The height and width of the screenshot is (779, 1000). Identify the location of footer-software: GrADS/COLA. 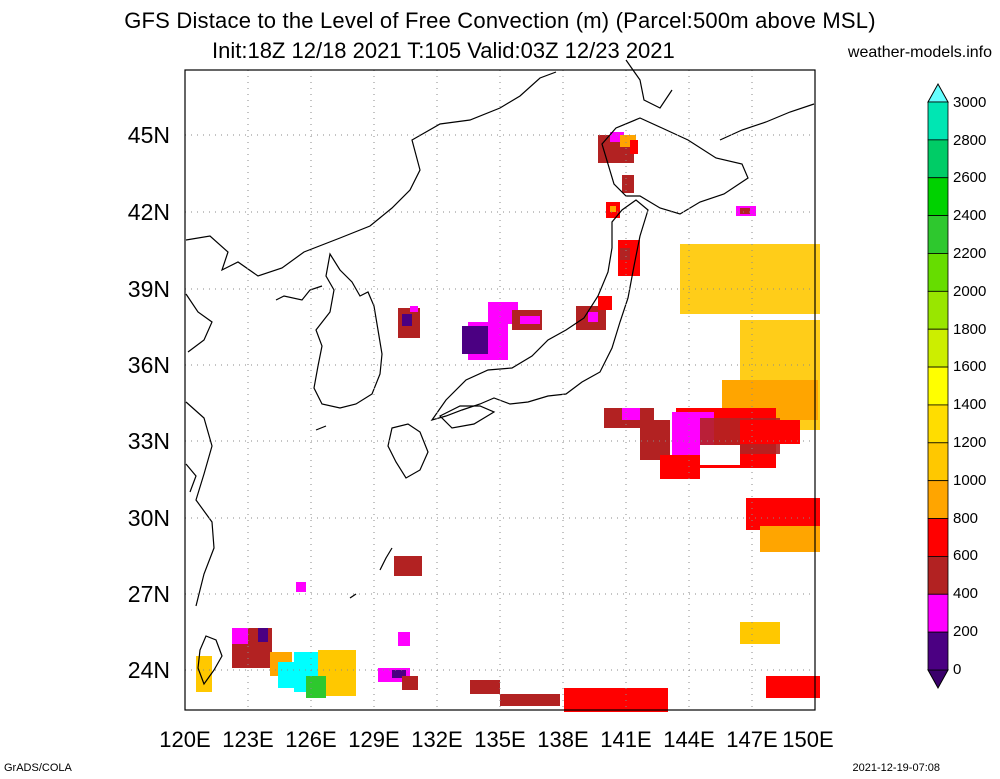
(38, 768).